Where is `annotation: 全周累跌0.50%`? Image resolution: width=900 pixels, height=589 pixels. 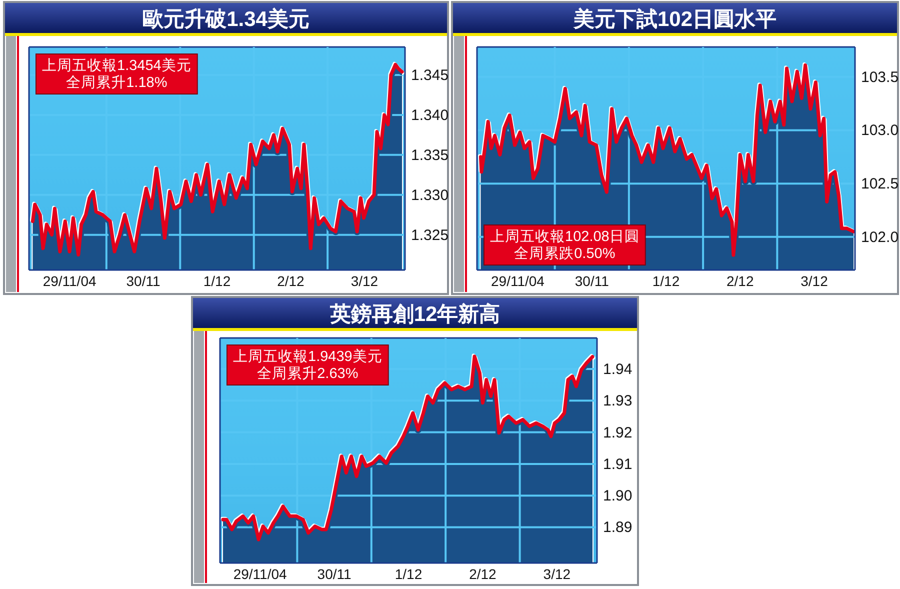 annotation: 全周累跌0.50% is located at coordinates (565, 253).